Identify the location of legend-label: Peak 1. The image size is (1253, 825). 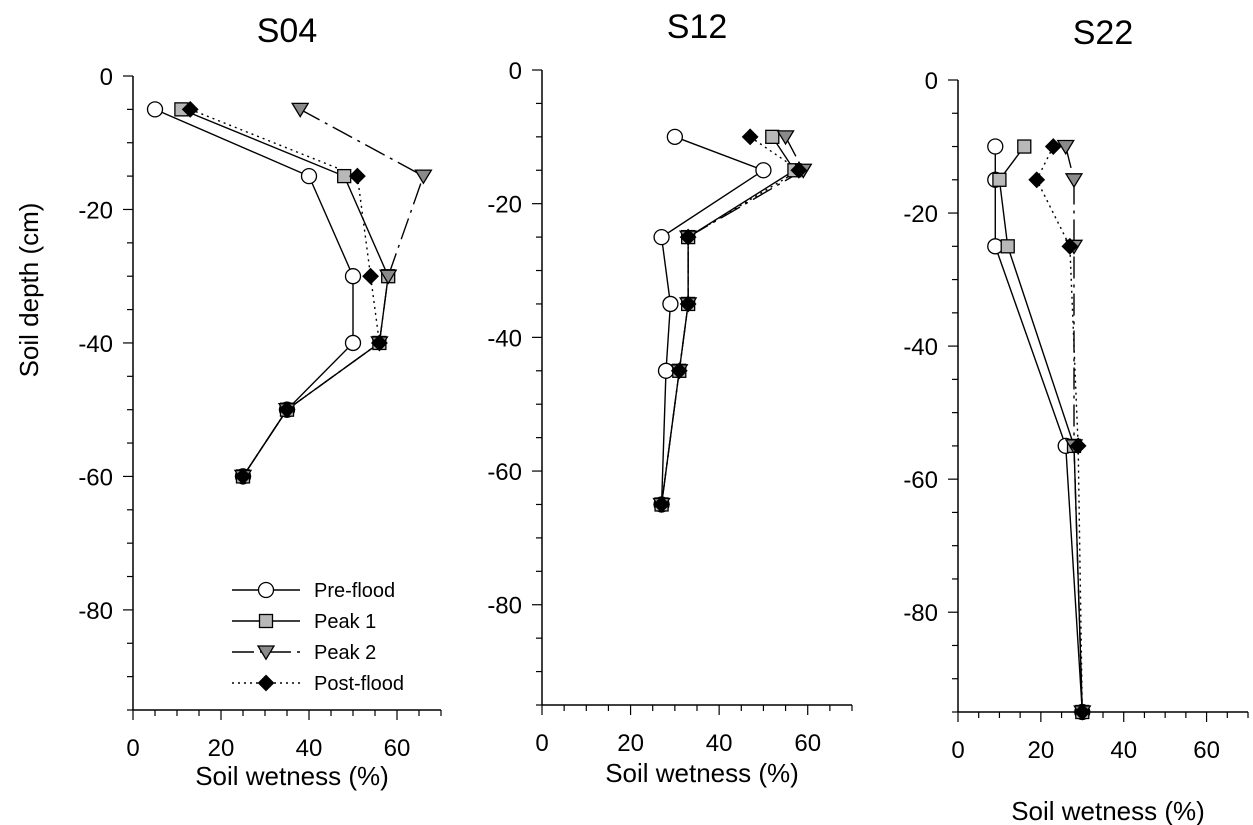
(345, 622).